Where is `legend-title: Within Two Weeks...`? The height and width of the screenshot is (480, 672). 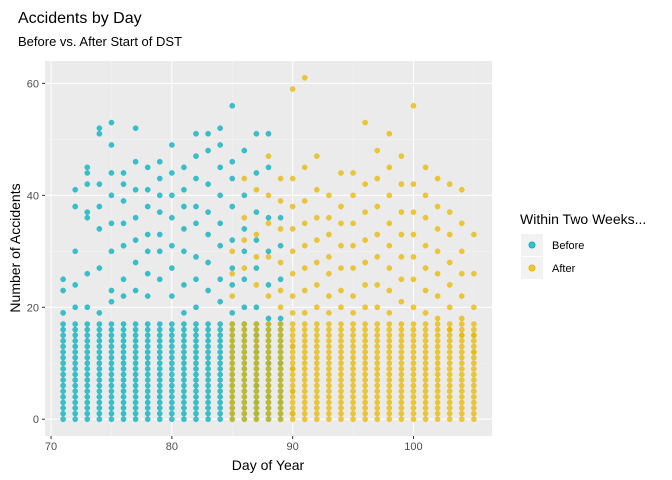
legend-title: Within Two Weeks... is located at coordinates (583, 219).